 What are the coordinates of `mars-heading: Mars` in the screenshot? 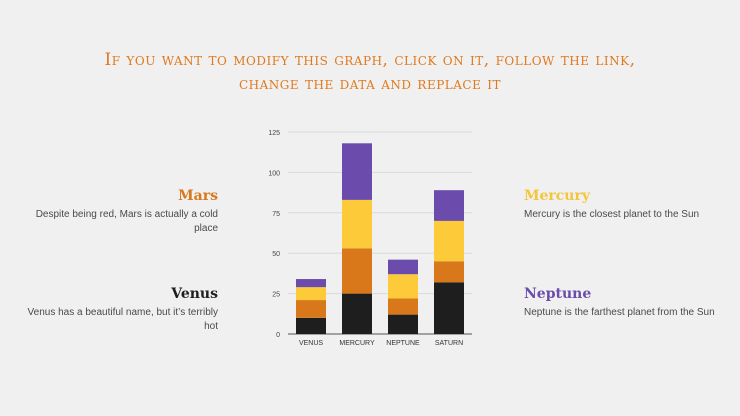 It's located at (198, 196).